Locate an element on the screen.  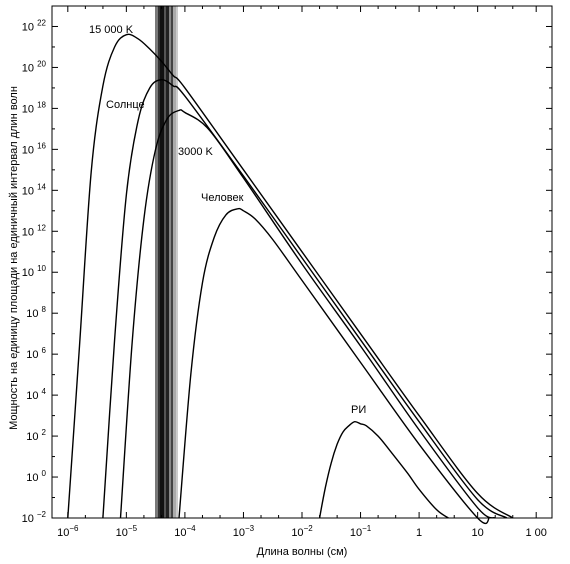
y-tick-exponent: 12 is located at coordinates (41, 227).